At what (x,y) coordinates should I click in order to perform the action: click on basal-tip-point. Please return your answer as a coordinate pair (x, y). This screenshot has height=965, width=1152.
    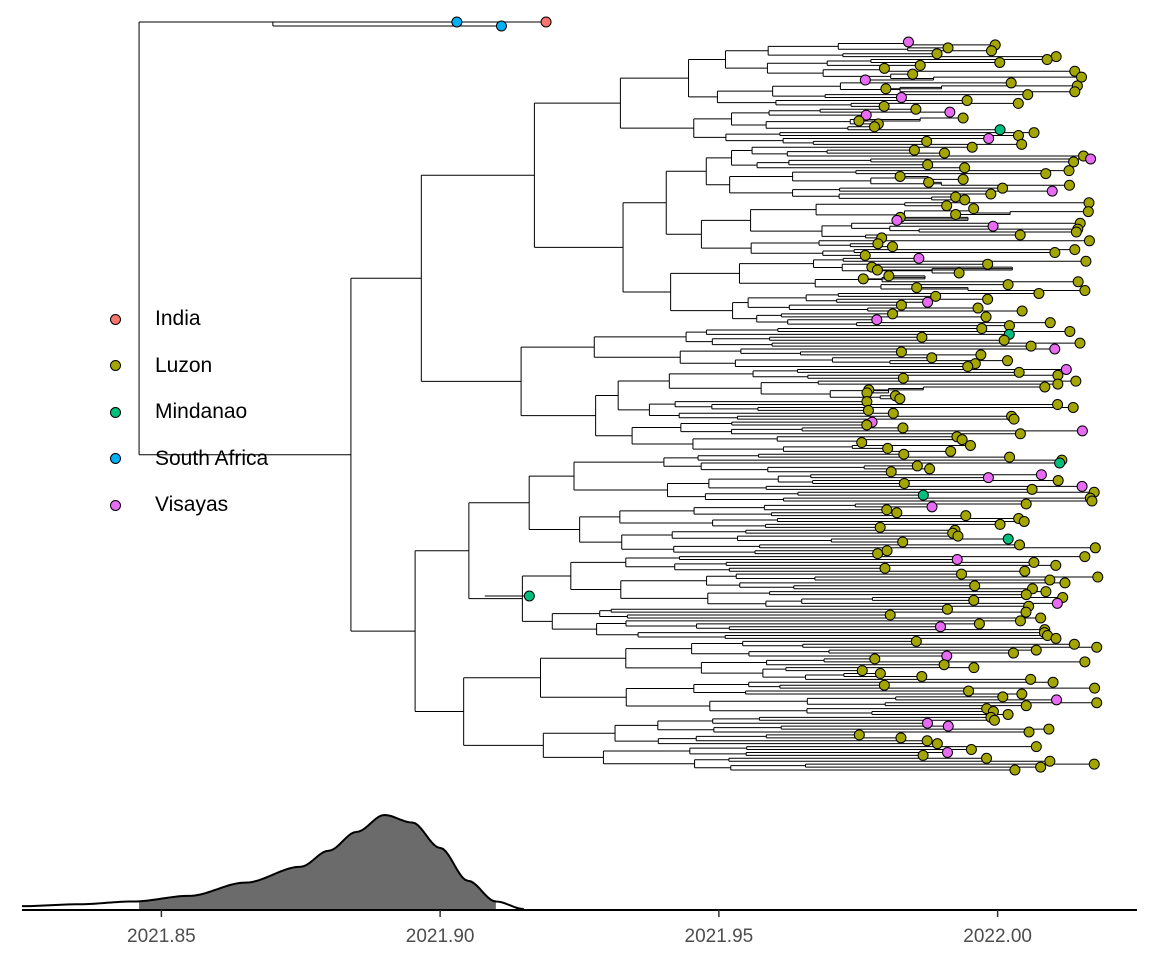
    Looking at the image, I should click on (457, 22).